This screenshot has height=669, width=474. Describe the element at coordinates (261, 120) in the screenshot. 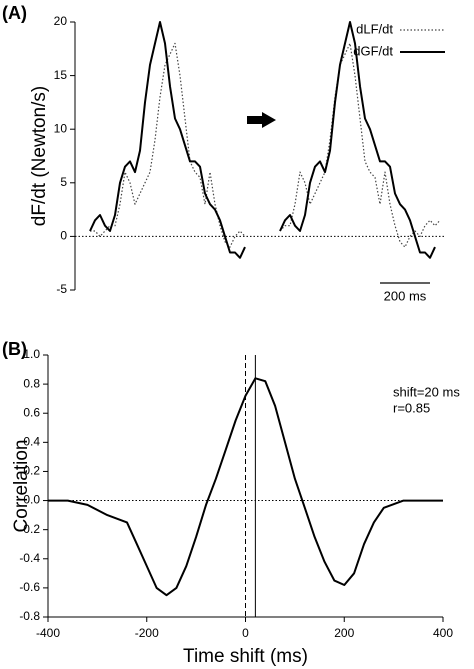

I see `shift-arrow` at that location.